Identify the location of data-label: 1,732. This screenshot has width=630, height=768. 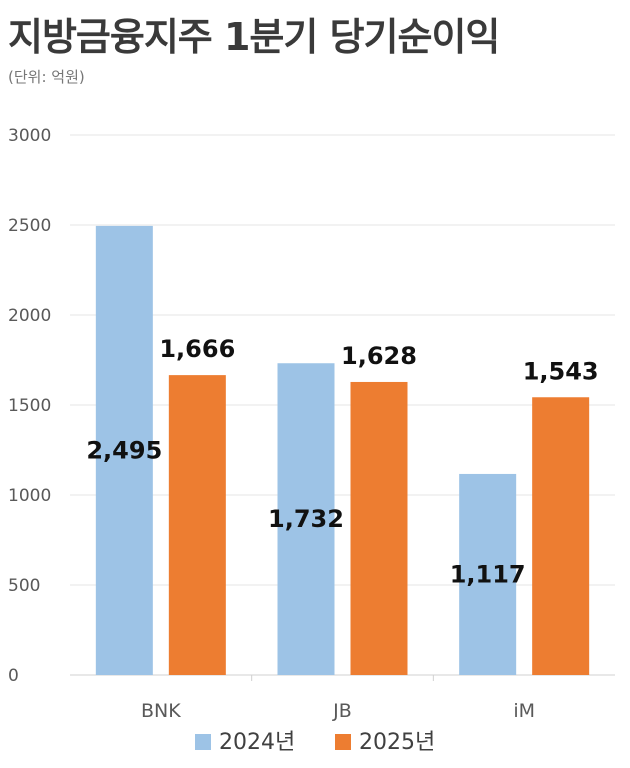
(306, 519).